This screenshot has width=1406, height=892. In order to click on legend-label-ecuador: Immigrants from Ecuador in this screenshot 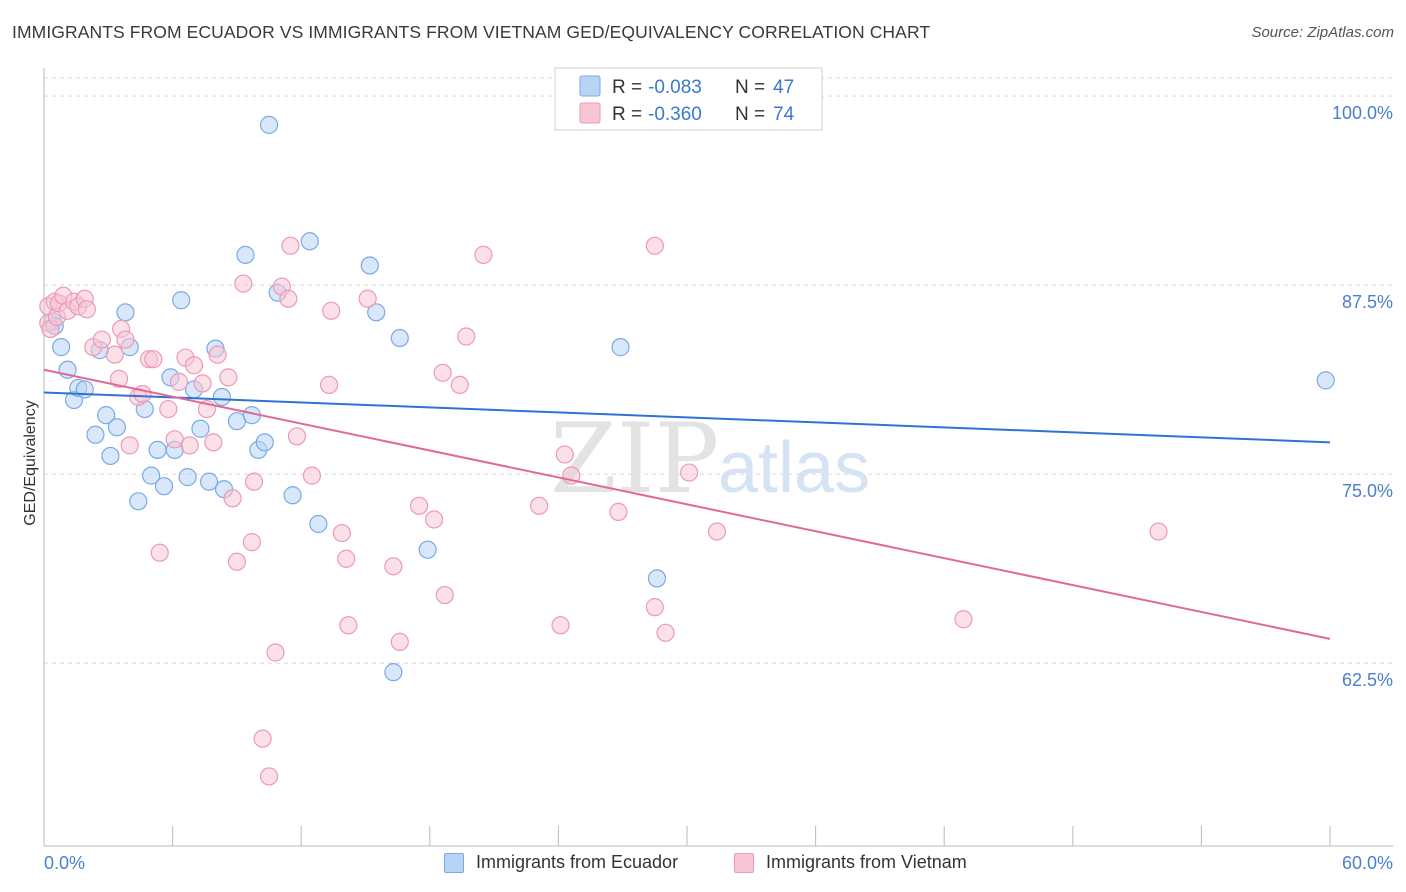, I will do `click(577, 862)`.